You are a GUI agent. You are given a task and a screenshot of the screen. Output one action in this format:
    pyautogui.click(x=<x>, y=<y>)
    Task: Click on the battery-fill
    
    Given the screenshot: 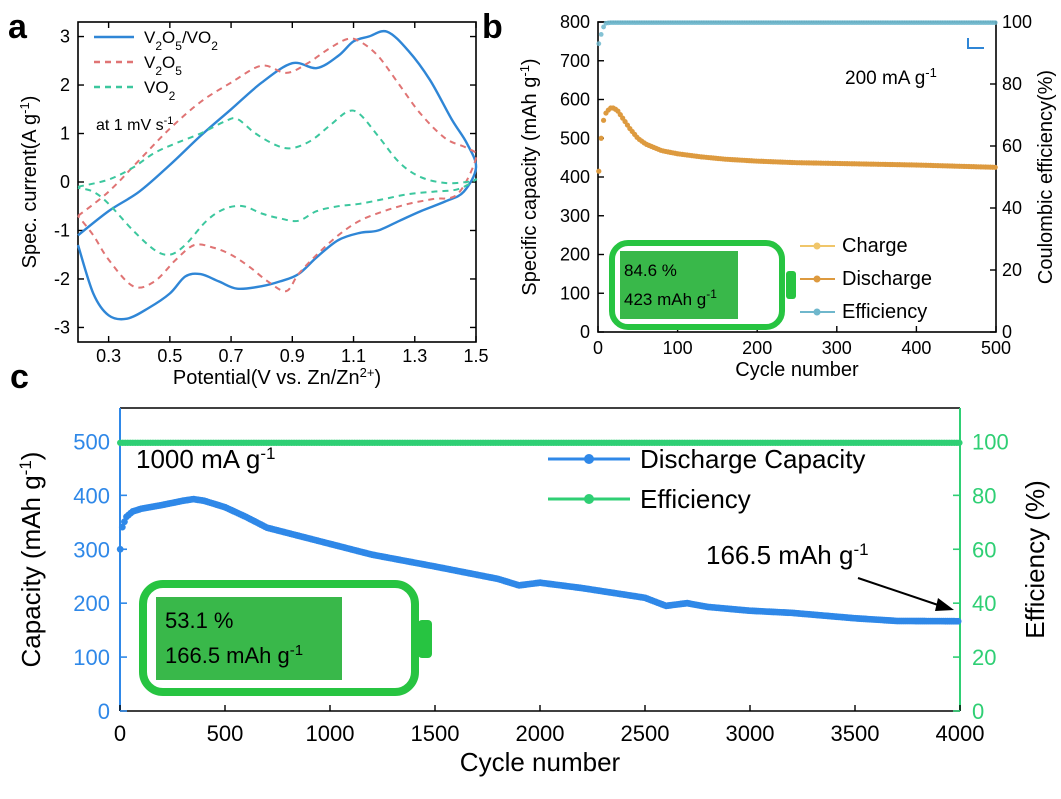 What is the action you would take?
    pyautogui.click(x=679, y=285)
    